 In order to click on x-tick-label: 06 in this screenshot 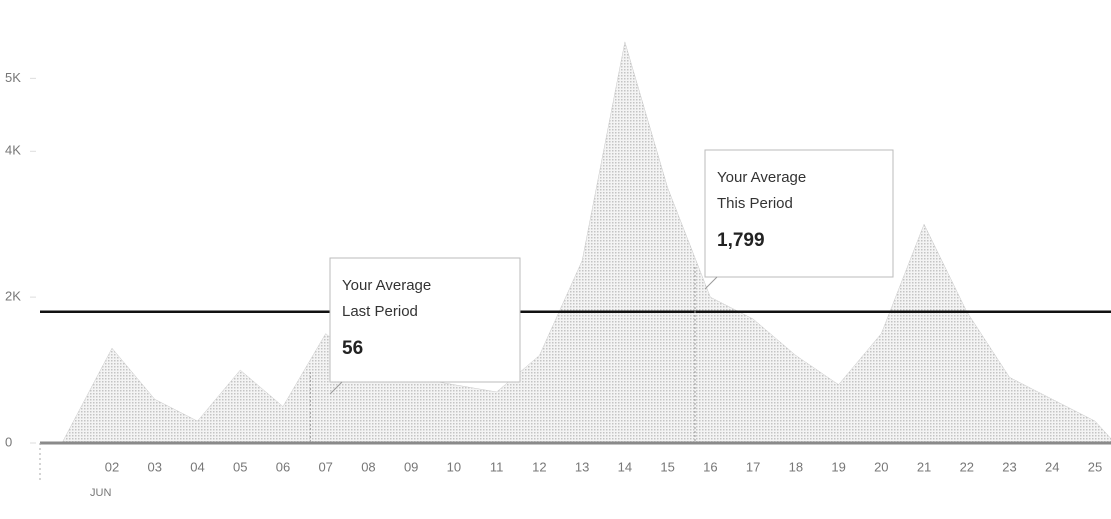, I will do `click(283, 466)`.